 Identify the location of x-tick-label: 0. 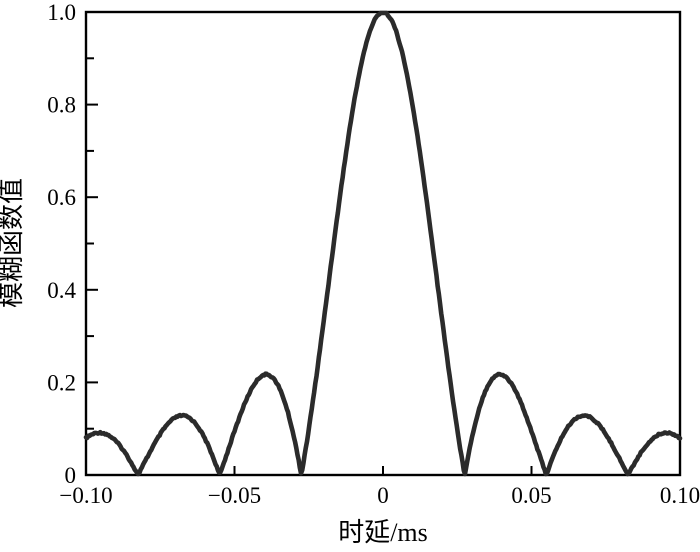
(383, 495).